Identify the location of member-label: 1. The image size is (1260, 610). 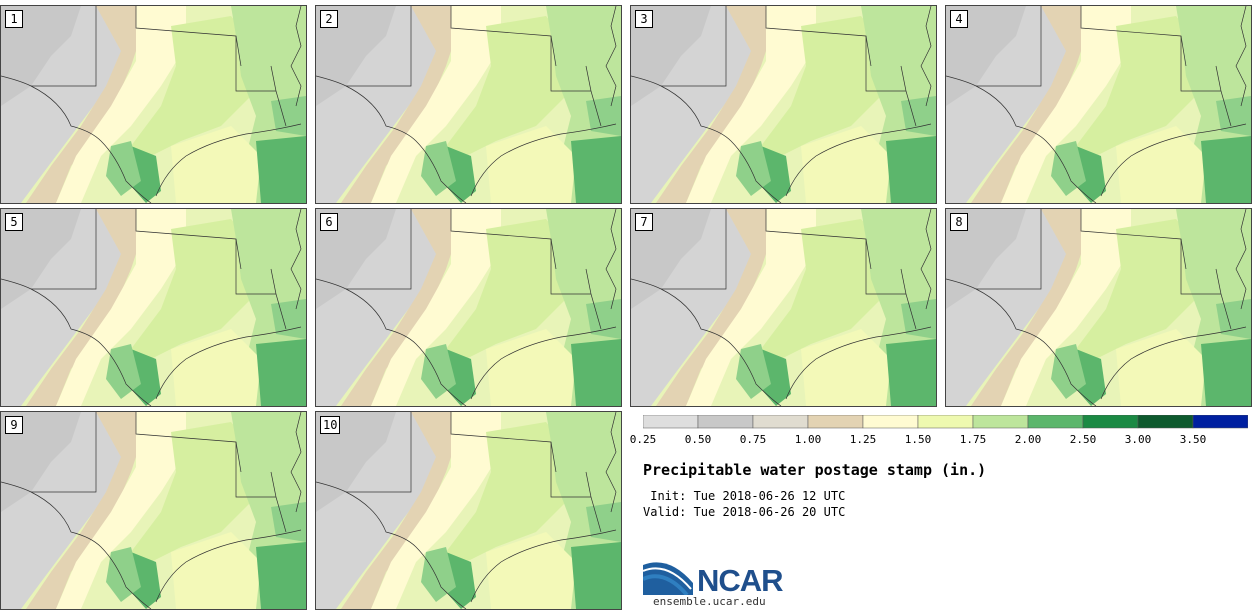
(14, 19).